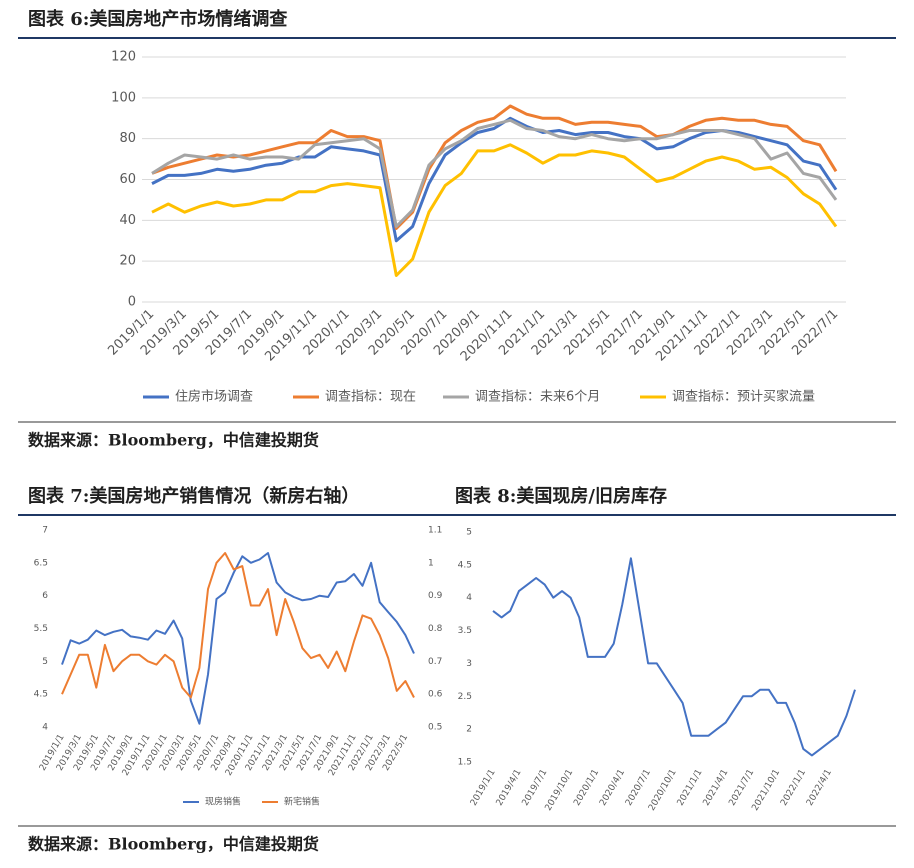 The height and width of the screenshot is (868, 914). Describe the element at coordinates (741, 788) in the screenshot. I see `x-tick-label: 2021/7/1` at that location.